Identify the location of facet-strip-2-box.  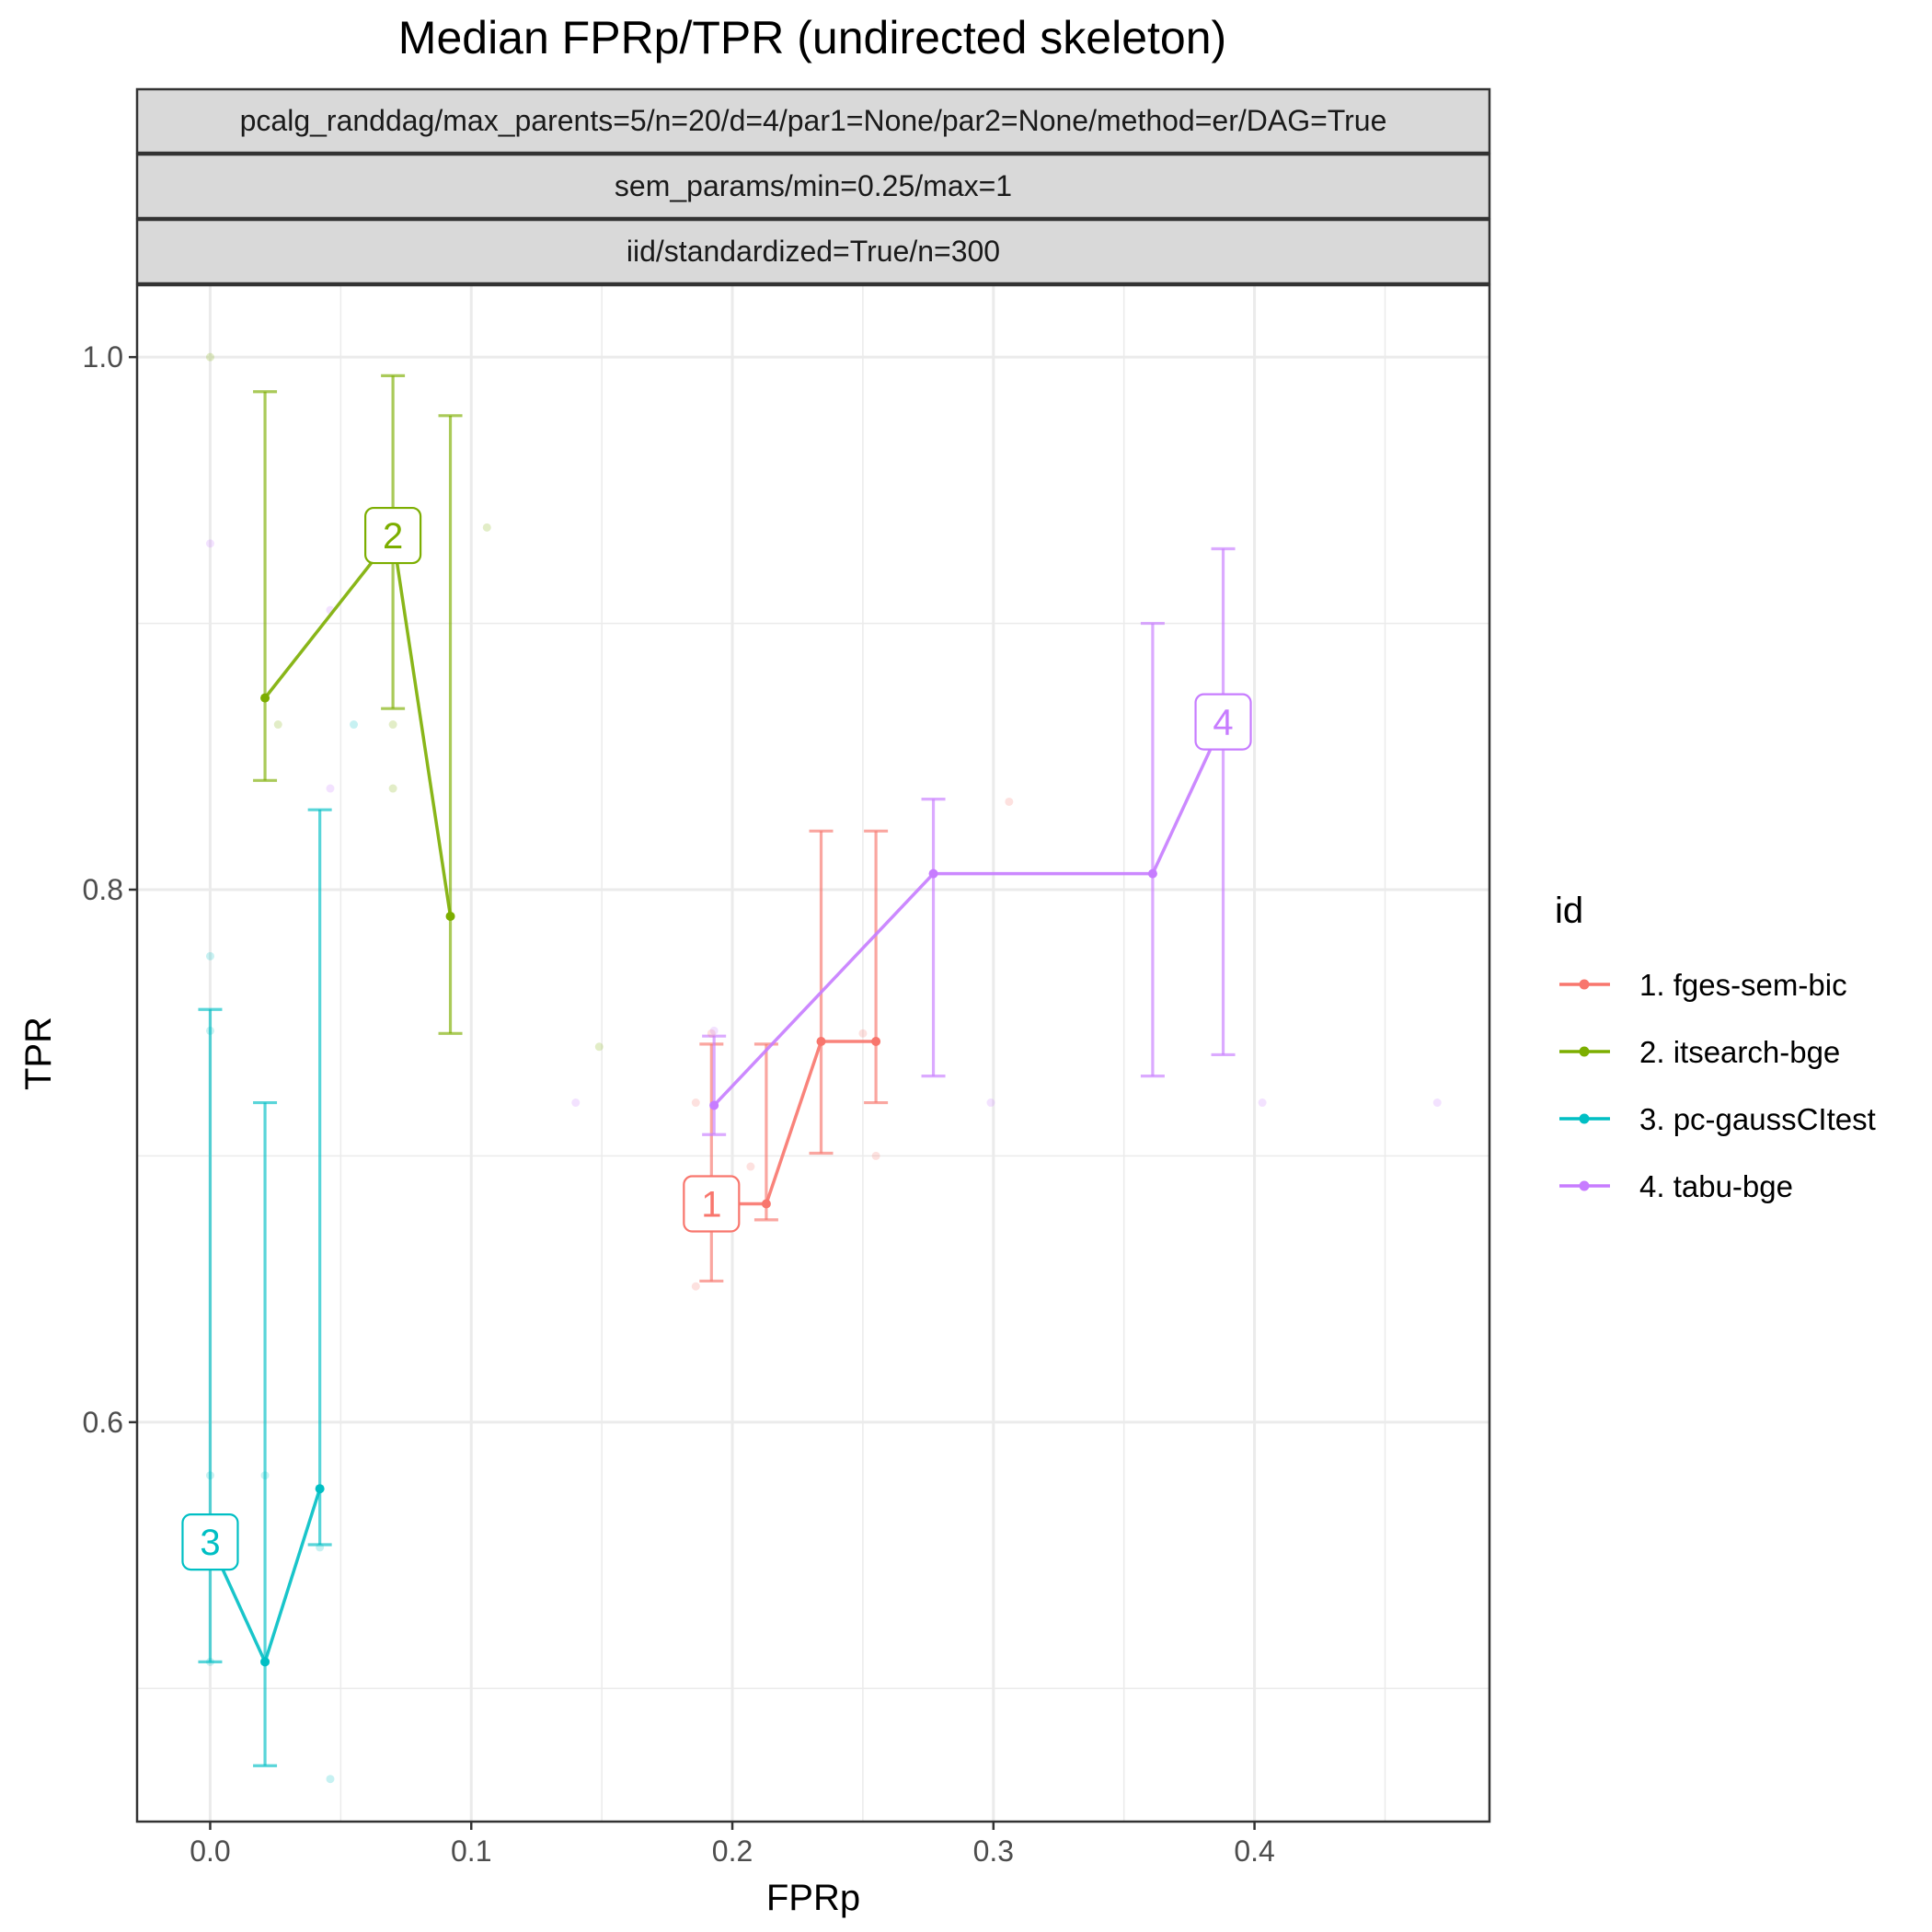
(813, 186).